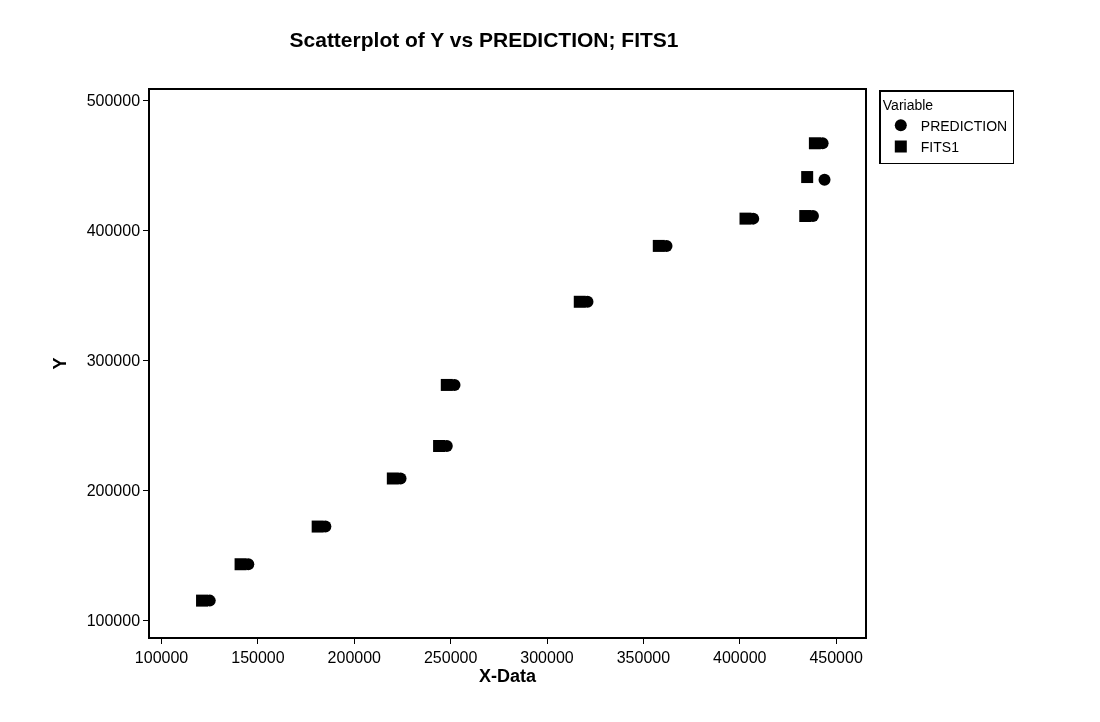 This screenshot has width=1100, height=722. What do you see at coordinates (113, 360) in the screenshot?
I see `y-tick-label: 300000` at bounding box center [113, 360].